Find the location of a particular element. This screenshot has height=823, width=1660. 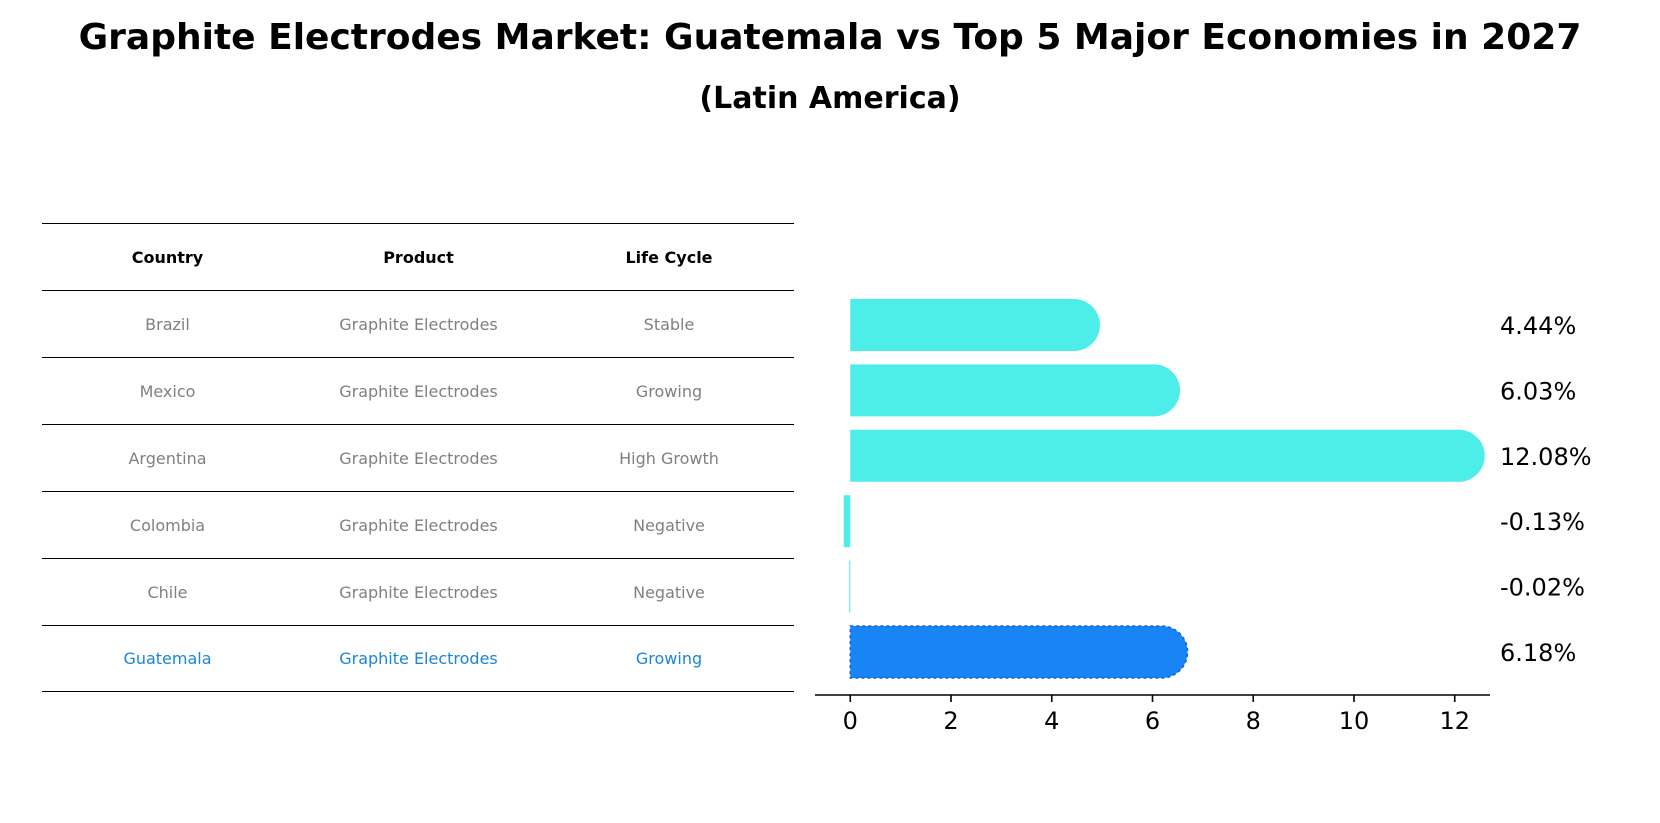

bar-value-label: -0.13% is located at coordinates (1542, 522).